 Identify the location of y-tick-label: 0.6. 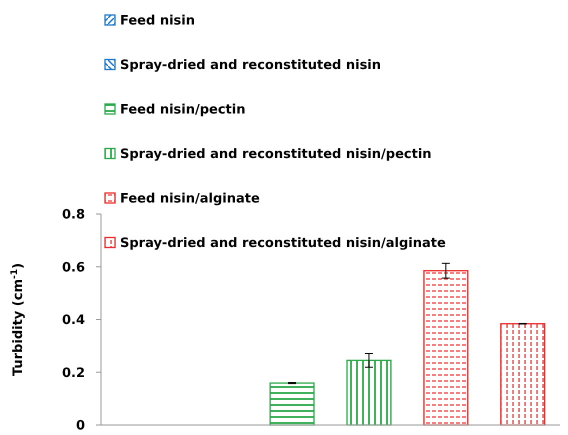
(73, 268).